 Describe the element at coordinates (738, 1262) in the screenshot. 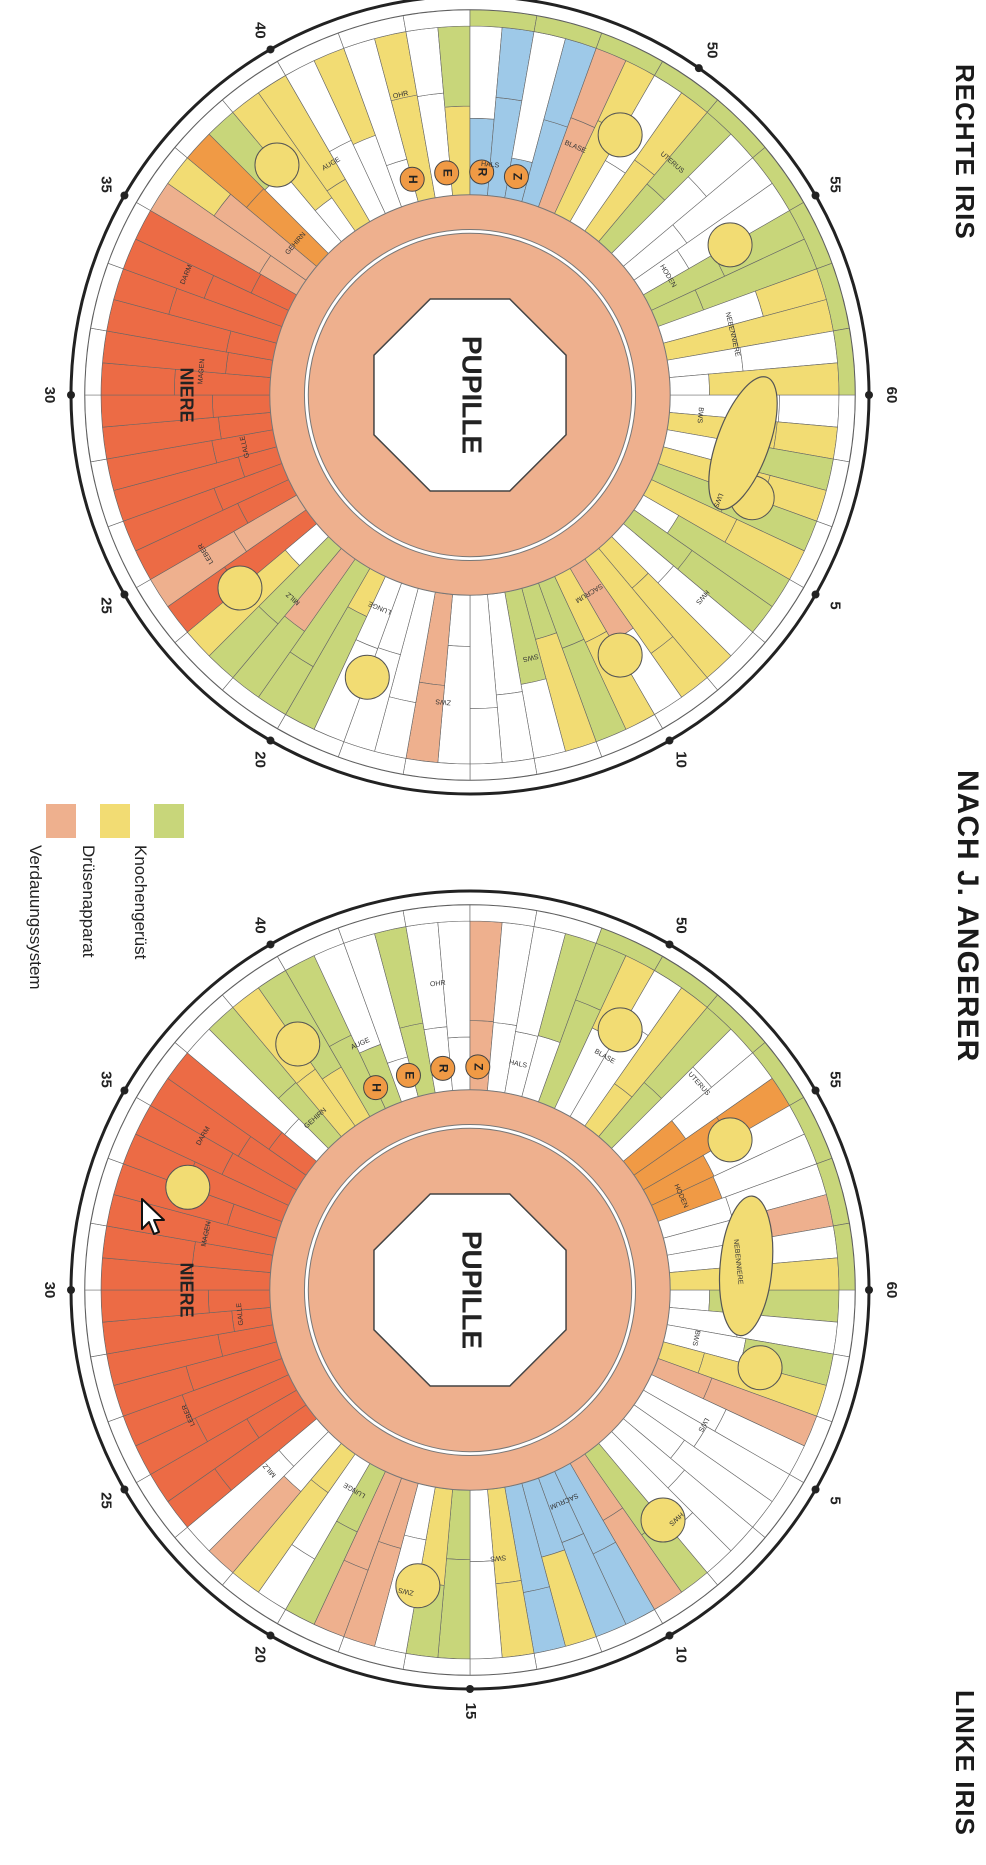

I see `zone-label: NEBENNIERE` at that location.